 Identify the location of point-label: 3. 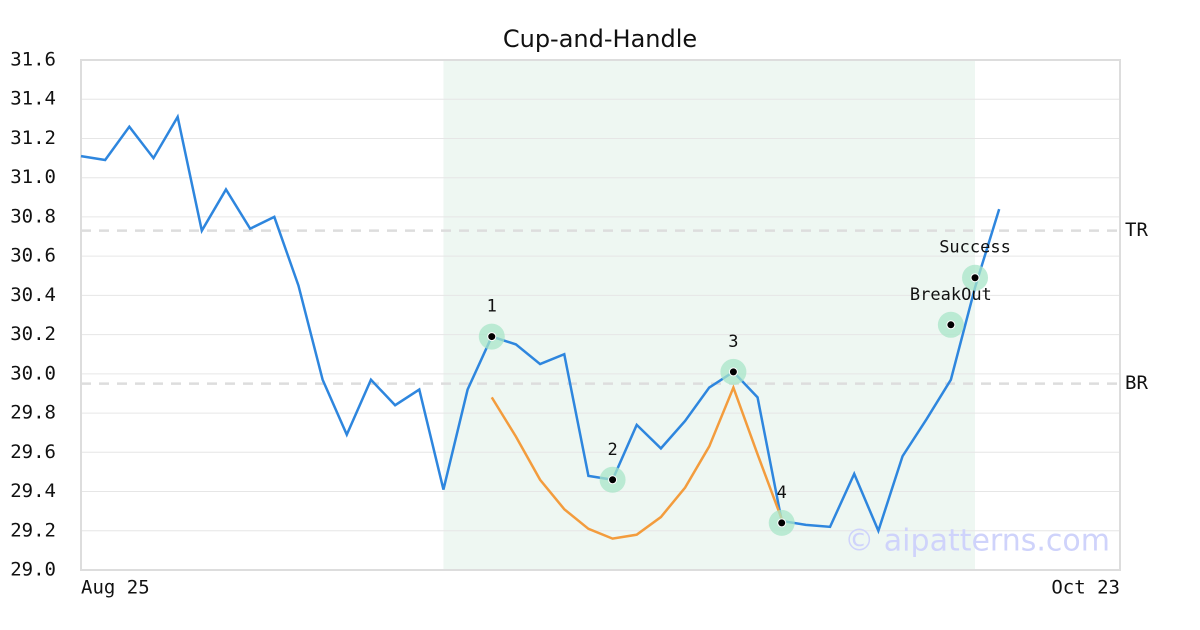
(733, 342).